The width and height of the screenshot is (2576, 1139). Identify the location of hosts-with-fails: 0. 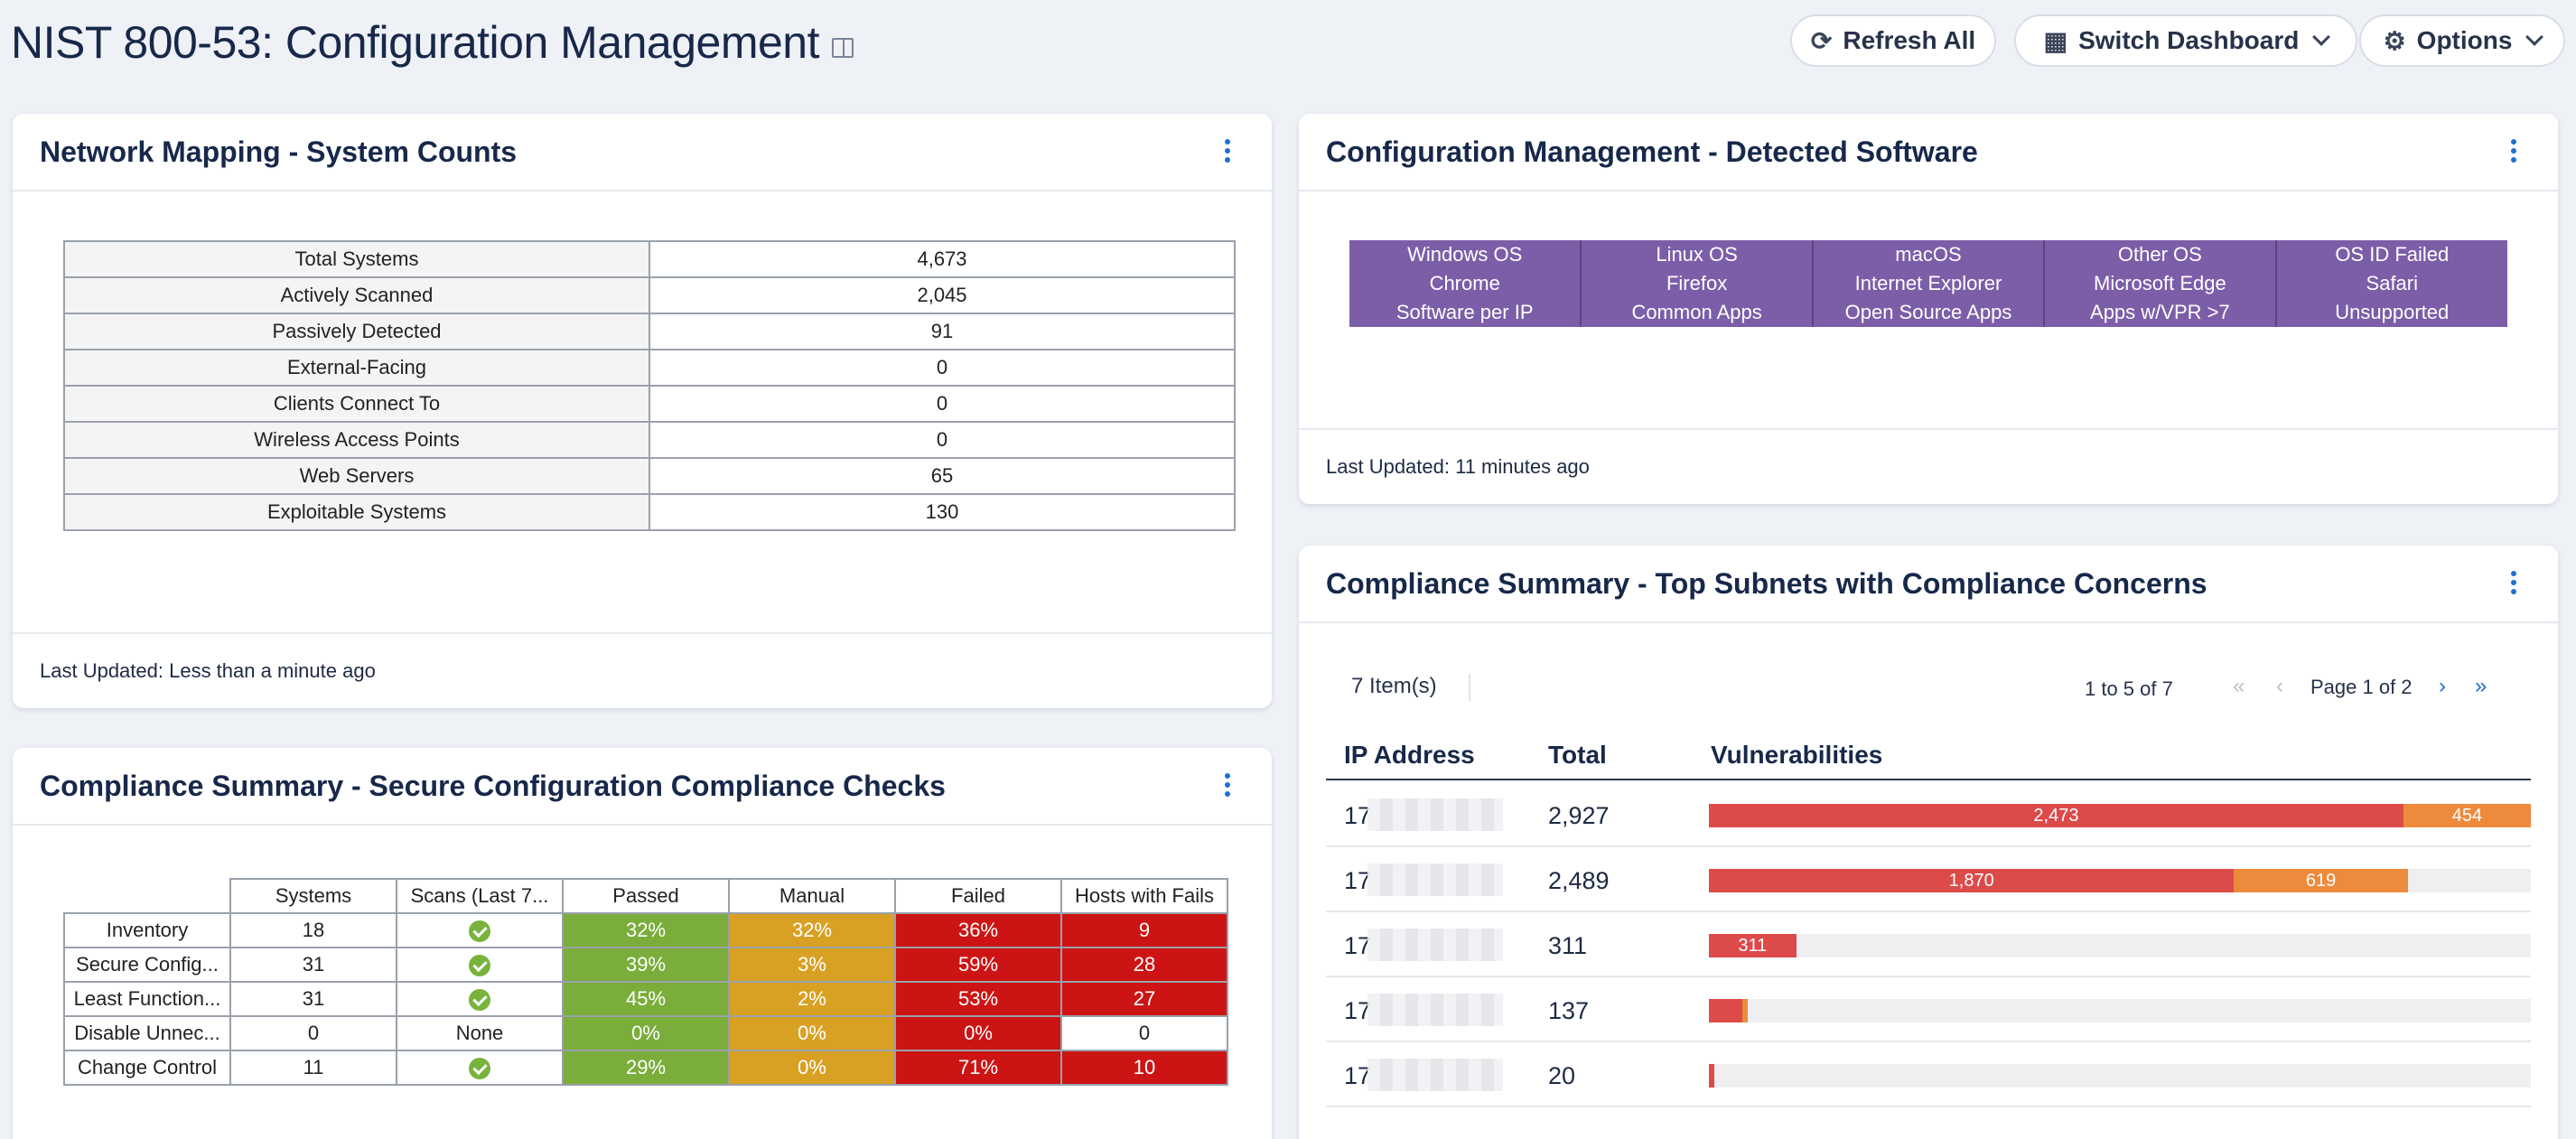
(1144, 1033).